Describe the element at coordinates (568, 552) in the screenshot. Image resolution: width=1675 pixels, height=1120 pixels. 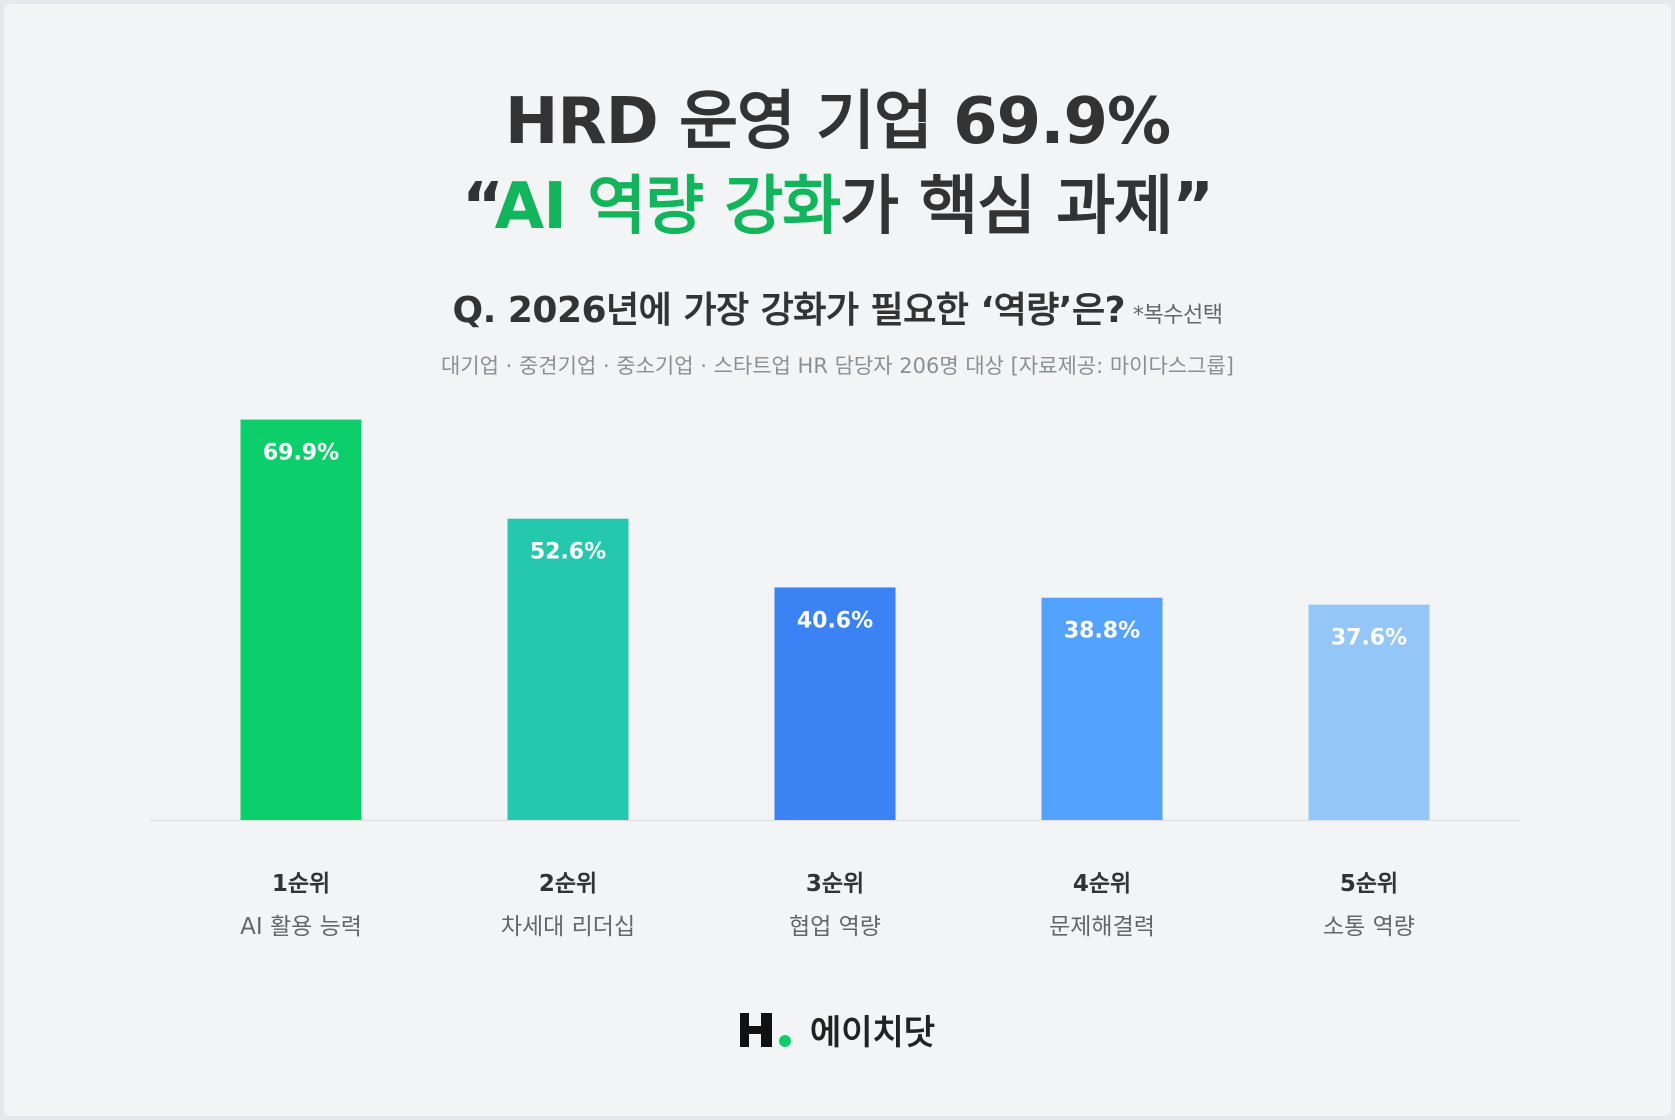
I see `bar-value-label-2: 52.6%` at that location.